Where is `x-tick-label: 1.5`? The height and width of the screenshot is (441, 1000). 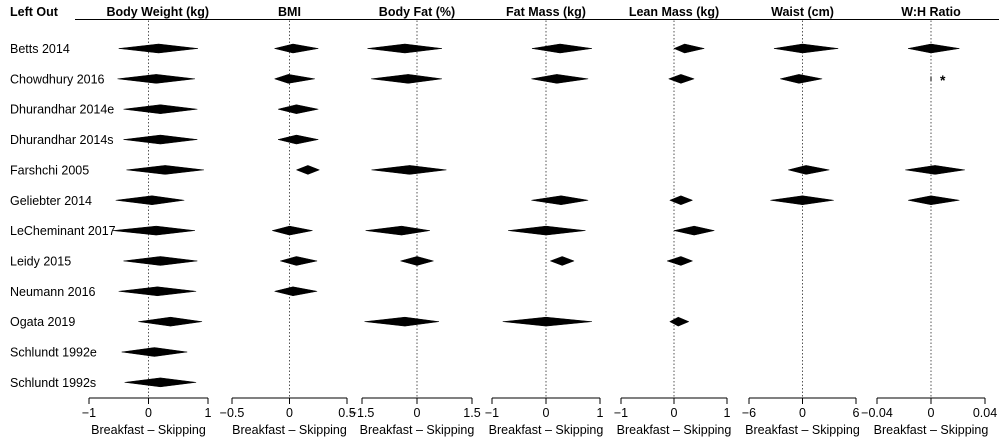 x-tick-label: 1.5 is located at coordinates (471, 413).